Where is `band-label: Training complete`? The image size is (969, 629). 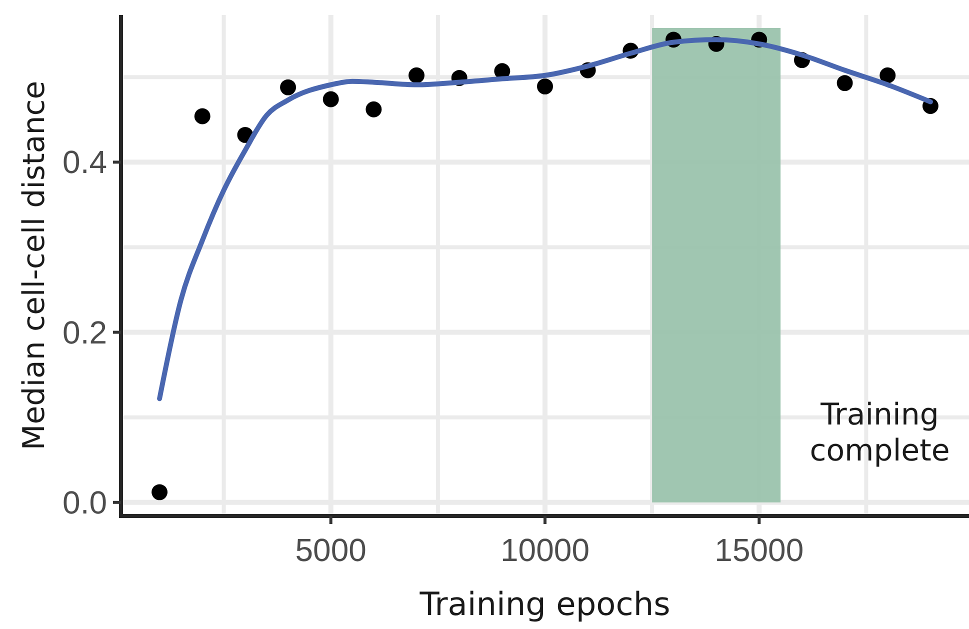
band-label: Training complete is located at coordinates (880, 432).